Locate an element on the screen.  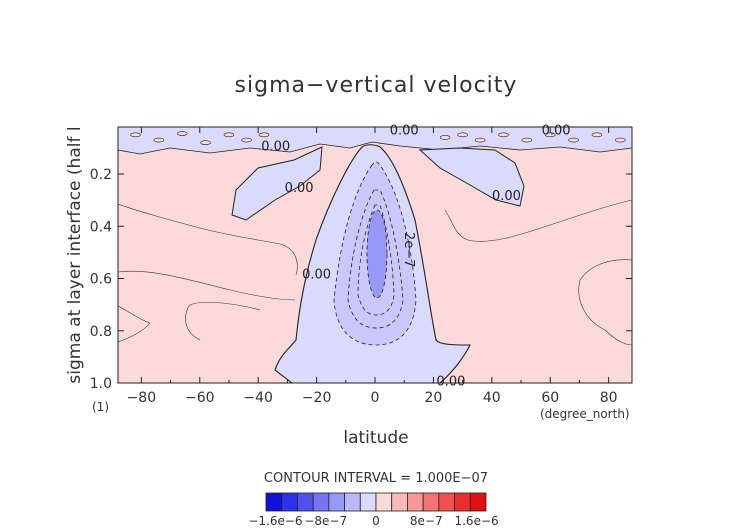
contour-positive-left-upper is located at coordinates (208, 239).